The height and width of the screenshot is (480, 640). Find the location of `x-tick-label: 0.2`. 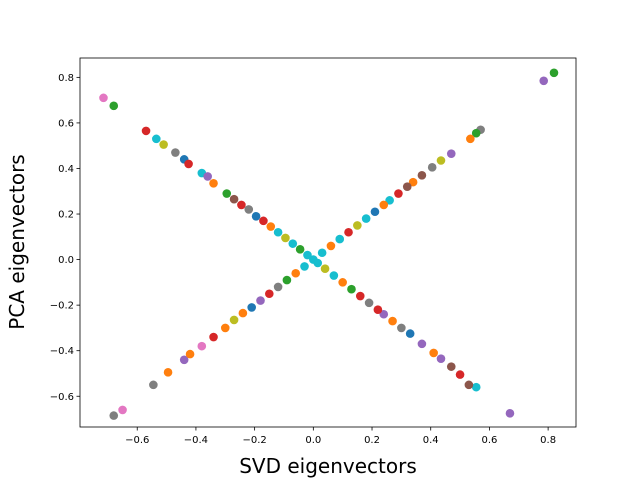

x-tick-label: 0.2 is located at coordinates (372, 440).